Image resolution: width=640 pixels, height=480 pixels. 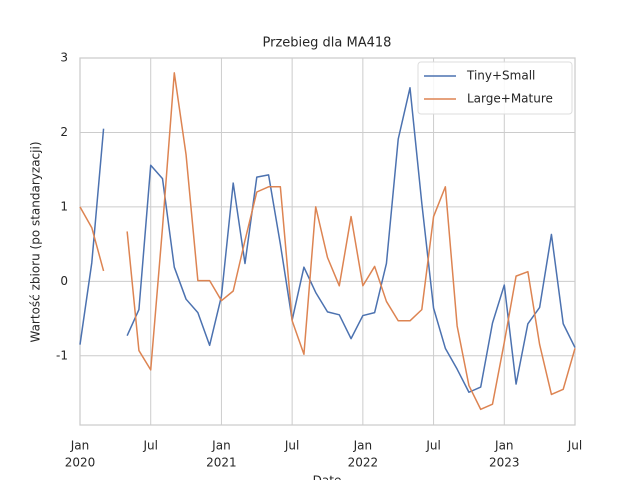 I want to click on legend-label: Large+Mature, so click(x=510, y=99).